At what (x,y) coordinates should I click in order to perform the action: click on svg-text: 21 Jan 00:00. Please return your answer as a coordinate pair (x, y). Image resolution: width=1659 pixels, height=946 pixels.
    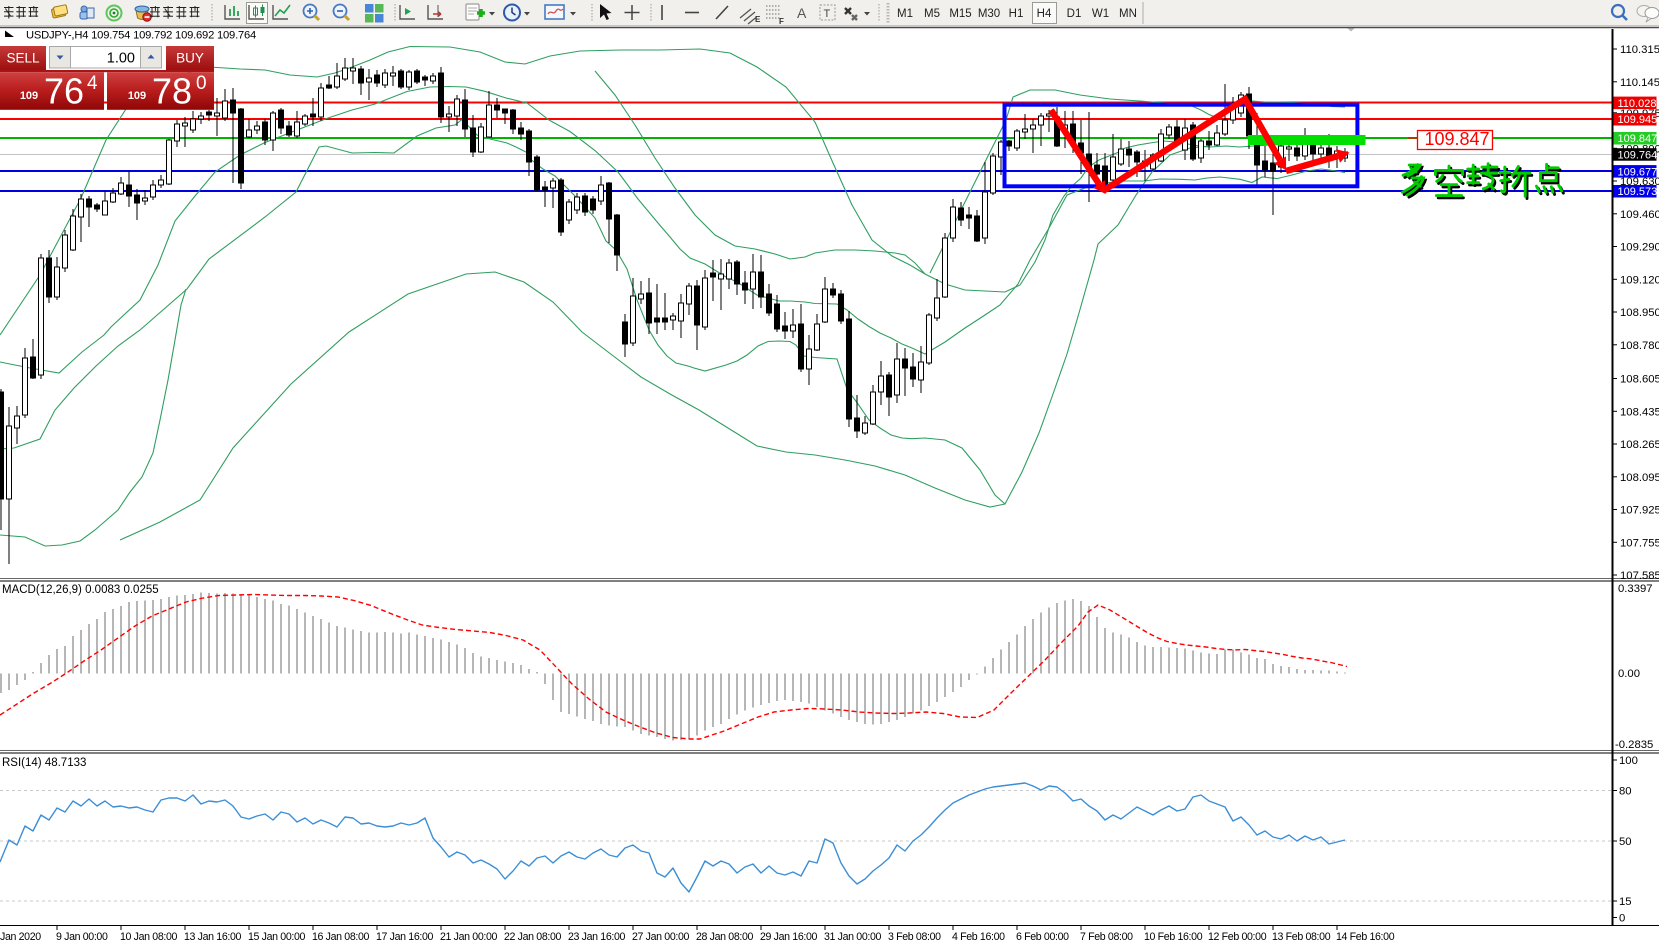
    Looking at the image, I should click on (469, 937).